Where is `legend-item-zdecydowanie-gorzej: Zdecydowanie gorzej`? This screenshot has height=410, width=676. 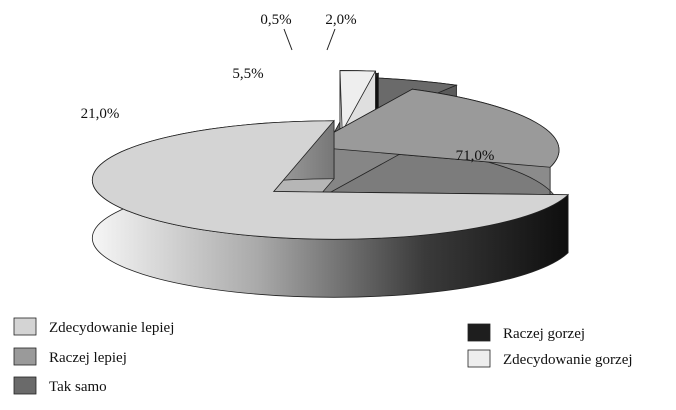
legend-item-zdecydowanie-gorzej: Zdecydowanie gorzej is located at coordinates (550, 358).